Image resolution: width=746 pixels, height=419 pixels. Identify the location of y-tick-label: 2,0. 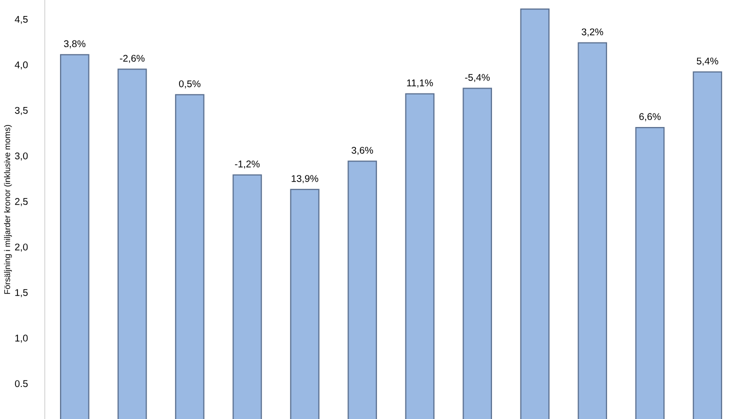
(21, 248).